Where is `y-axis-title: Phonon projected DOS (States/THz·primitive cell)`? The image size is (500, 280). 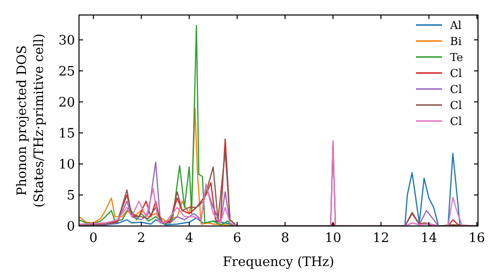
y-axis-title: Phonon projected DOS (States/THz·primitive cell) is located at coordinates (31, 120).